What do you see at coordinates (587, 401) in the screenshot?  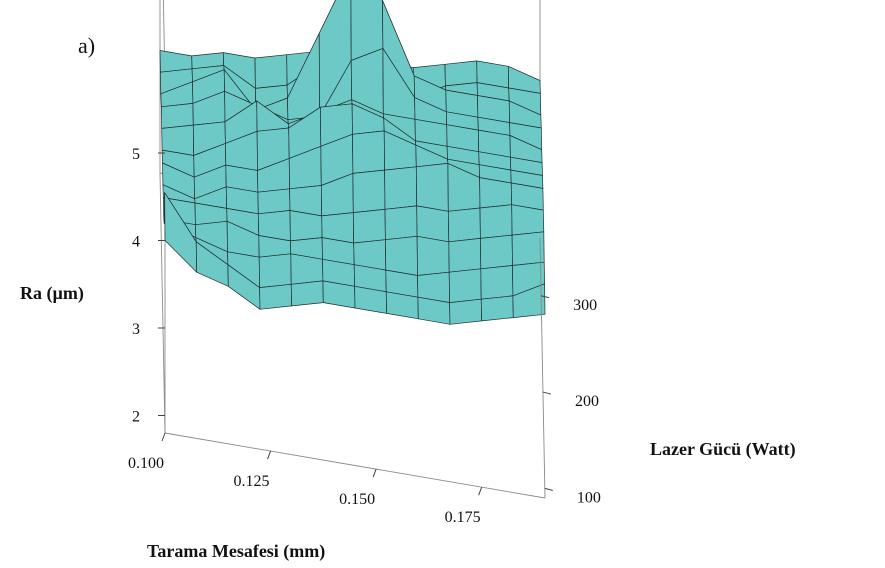 I see `y-tick-label: 200` at bounding box center [587, 401].